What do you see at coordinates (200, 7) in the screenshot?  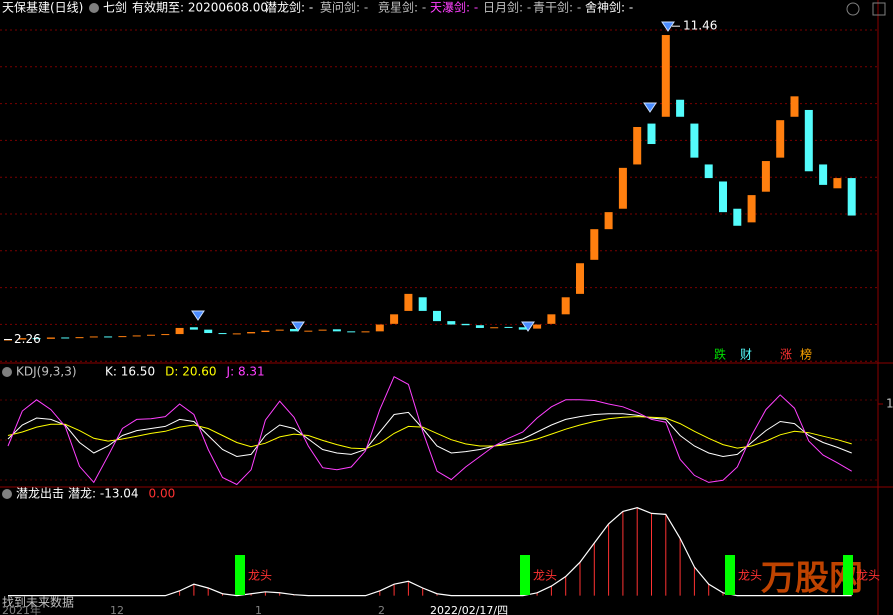 I see `expiry: 有效期至: 20200608.00` at bounding box center [200, 7].